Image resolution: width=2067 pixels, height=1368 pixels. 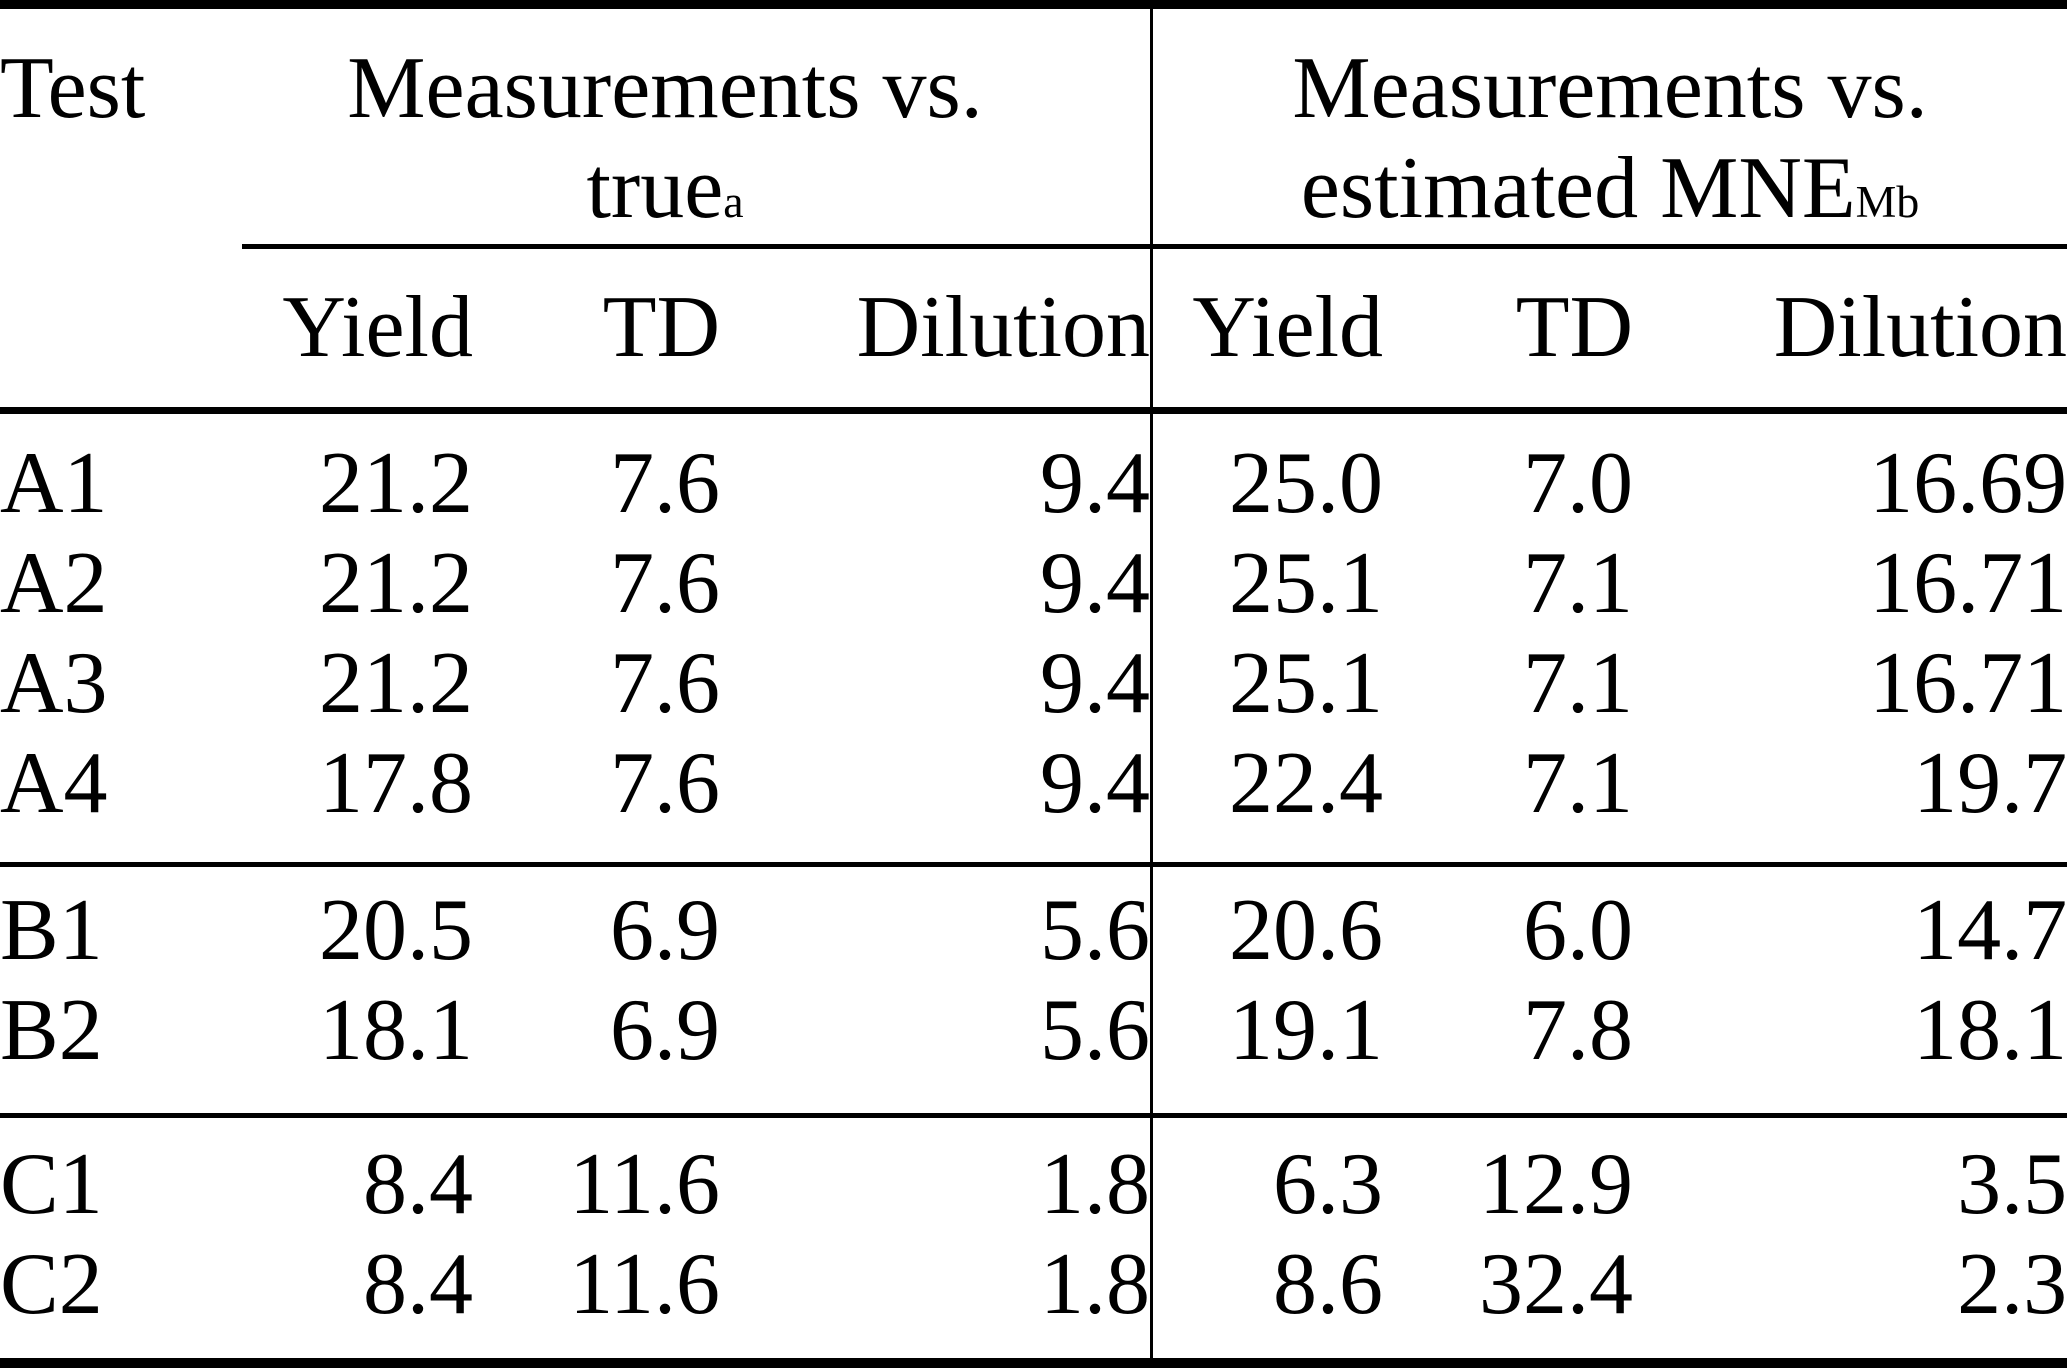 I want to click on sub-header-empty, so click(x=90, y=331).